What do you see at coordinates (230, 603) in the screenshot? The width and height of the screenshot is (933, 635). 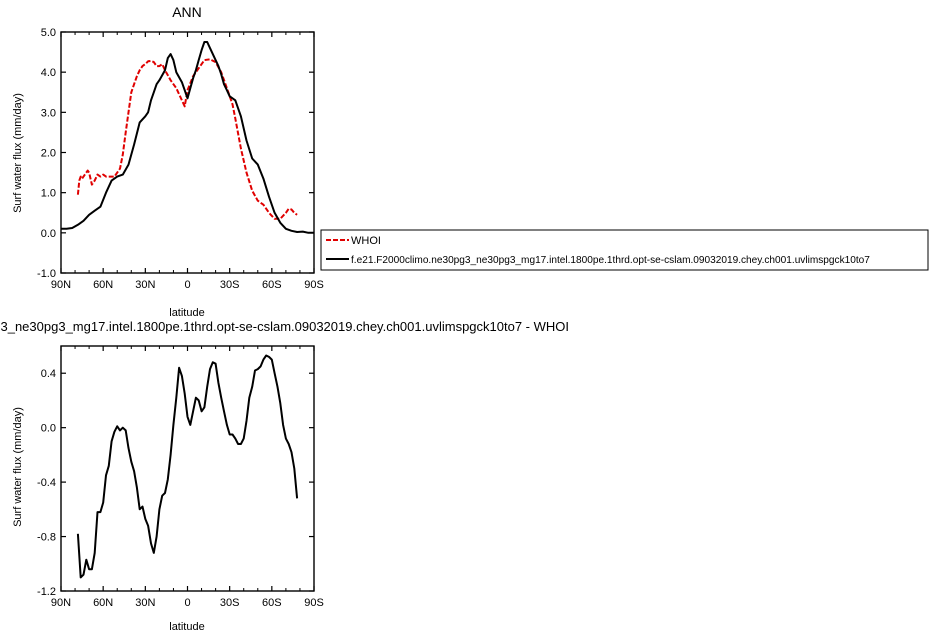 I see `bottom-x-tick-label: 30S` at bounding box center [230, 603].